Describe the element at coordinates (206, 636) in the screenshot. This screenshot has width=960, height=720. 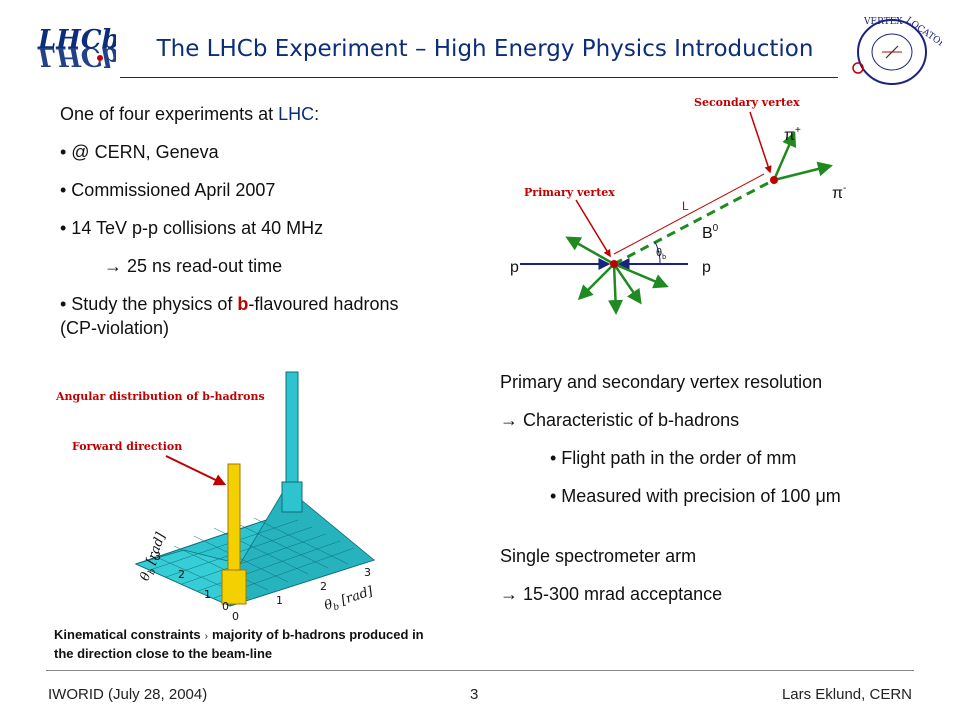
I see `caption-arrow: ›` at that location.